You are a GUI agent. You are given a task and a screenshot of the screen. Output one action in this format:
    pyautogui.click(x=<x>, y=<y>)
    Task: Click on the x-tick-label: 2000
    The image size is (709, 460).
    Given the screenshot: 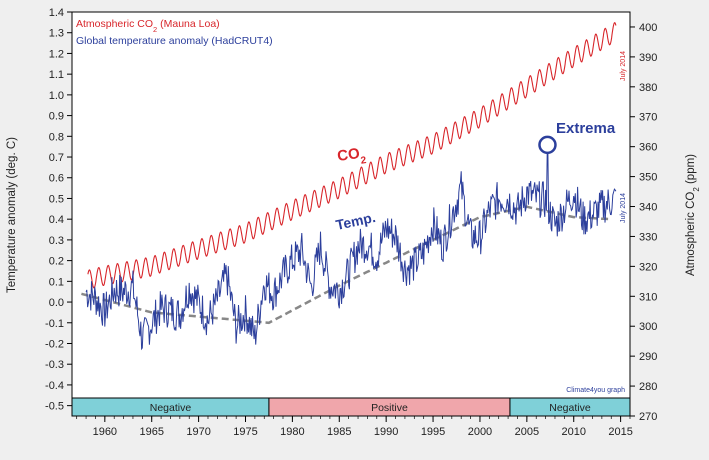 What is the action you would take?
    pyautogui.click(x=480, y=432)
    